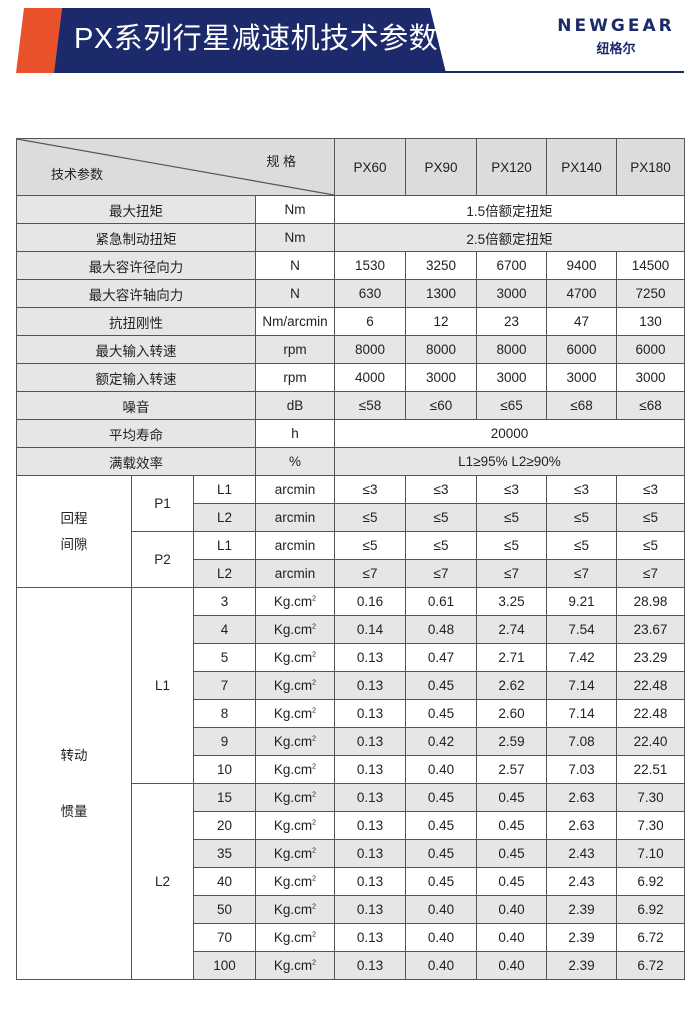 The width and height of the screenshot is (700, 1020). What do you see at coordinates (370, 265) in the screenshot?
I see `value-cell: 1530` at bounding box center [370, 265].